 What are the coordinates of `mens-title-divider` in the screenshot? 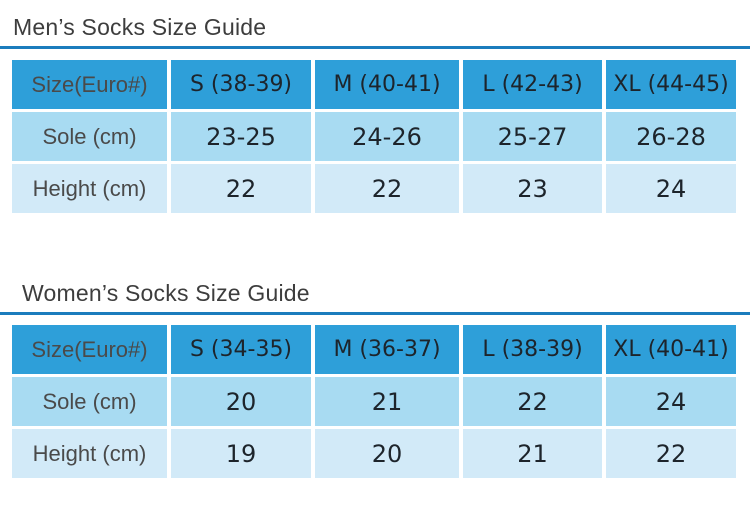 It's located at (375, 47).